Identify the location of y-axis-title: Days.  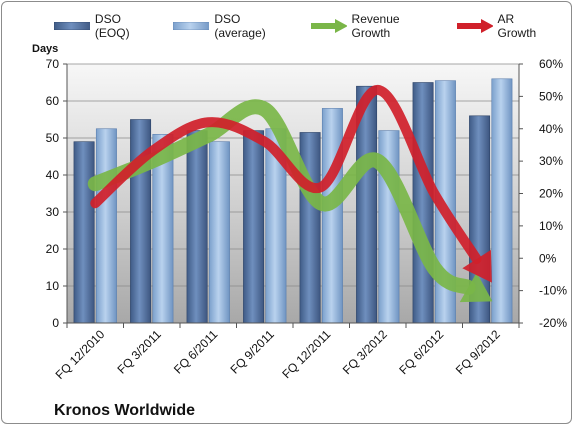
(45, 49).